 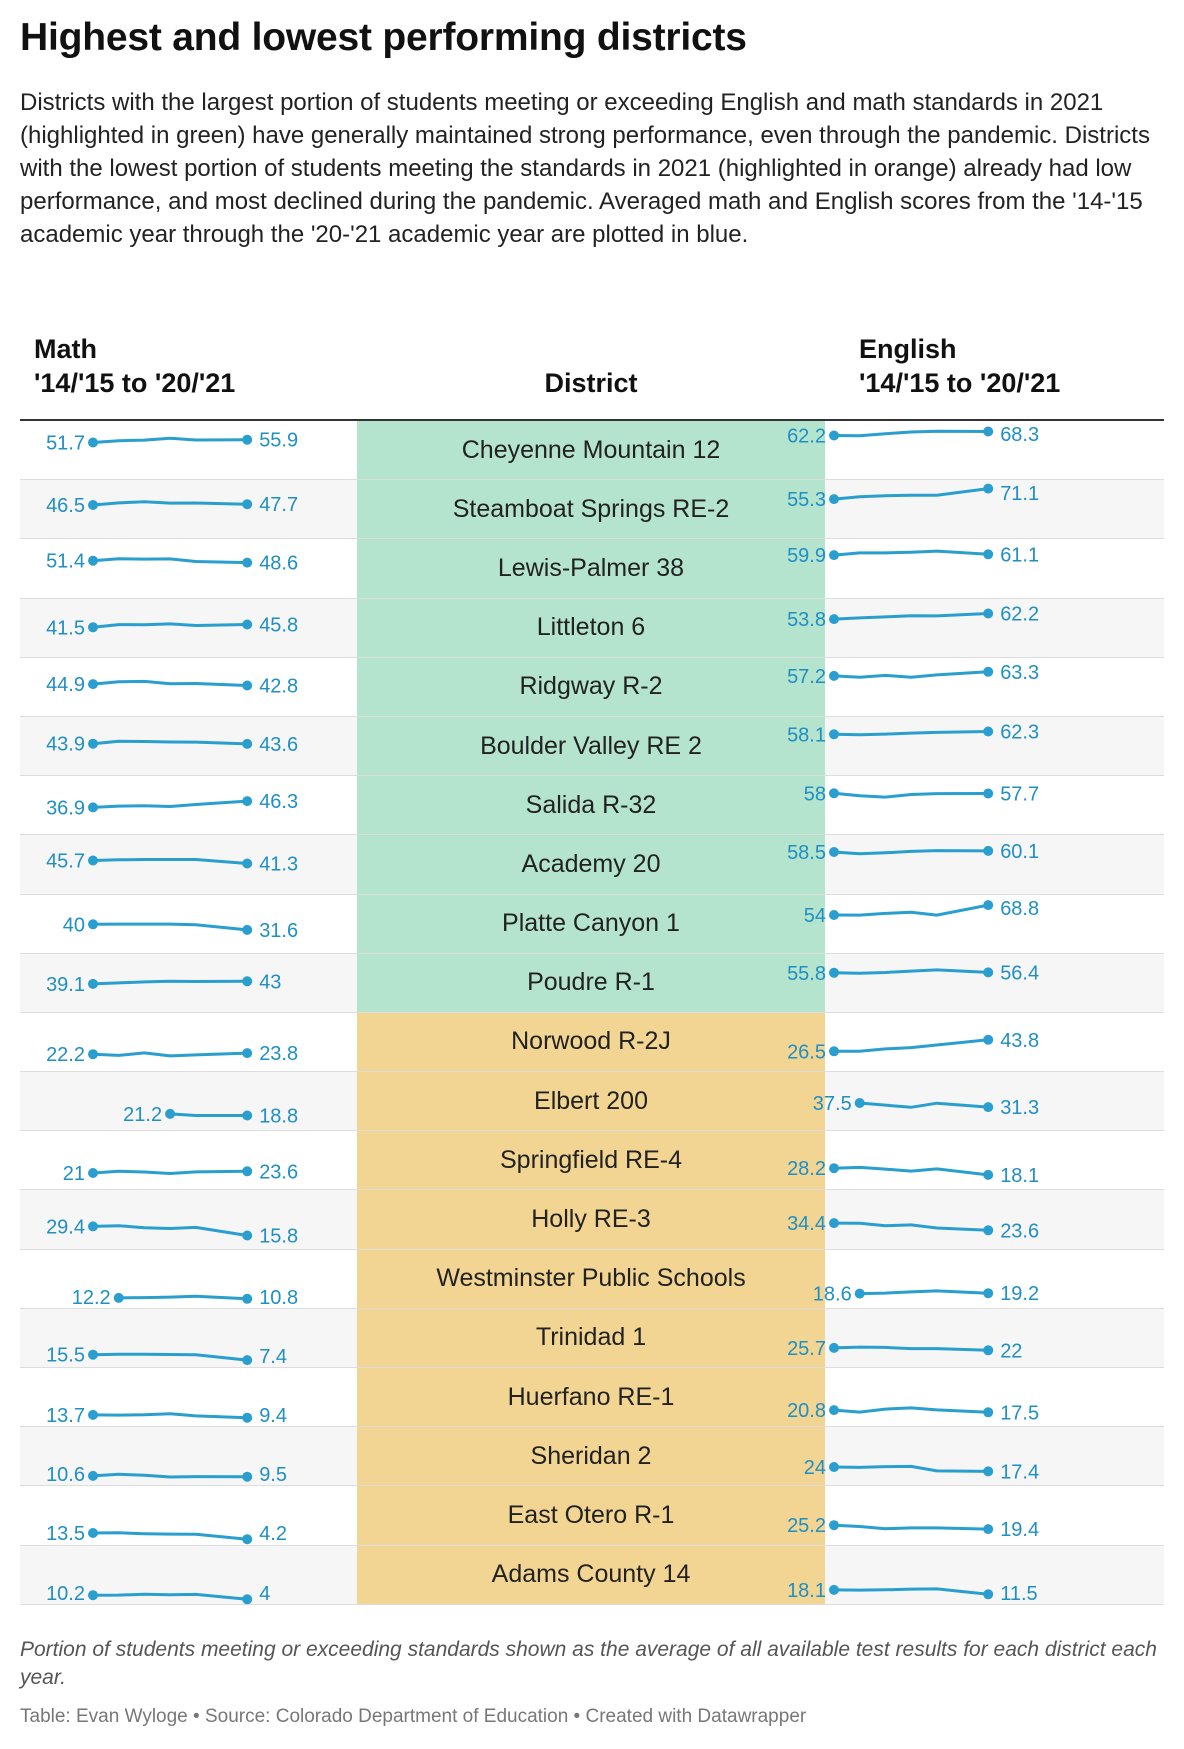 I want to click on english-end-label: 71.1, so click(x=1019, y=494).